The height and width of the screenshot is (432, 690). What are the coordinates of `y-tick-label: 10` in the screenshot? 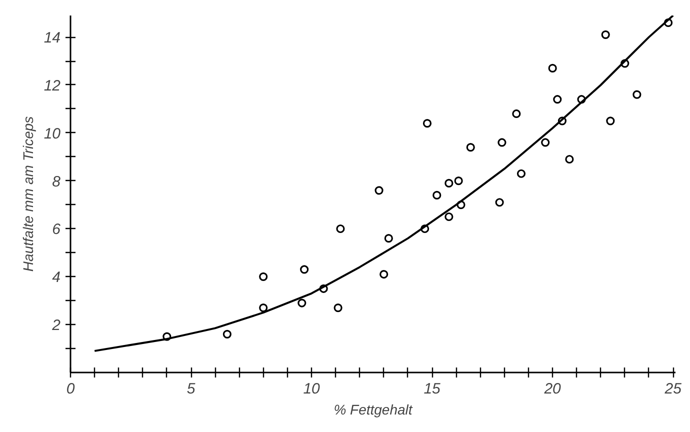 It's located at (53, 133).